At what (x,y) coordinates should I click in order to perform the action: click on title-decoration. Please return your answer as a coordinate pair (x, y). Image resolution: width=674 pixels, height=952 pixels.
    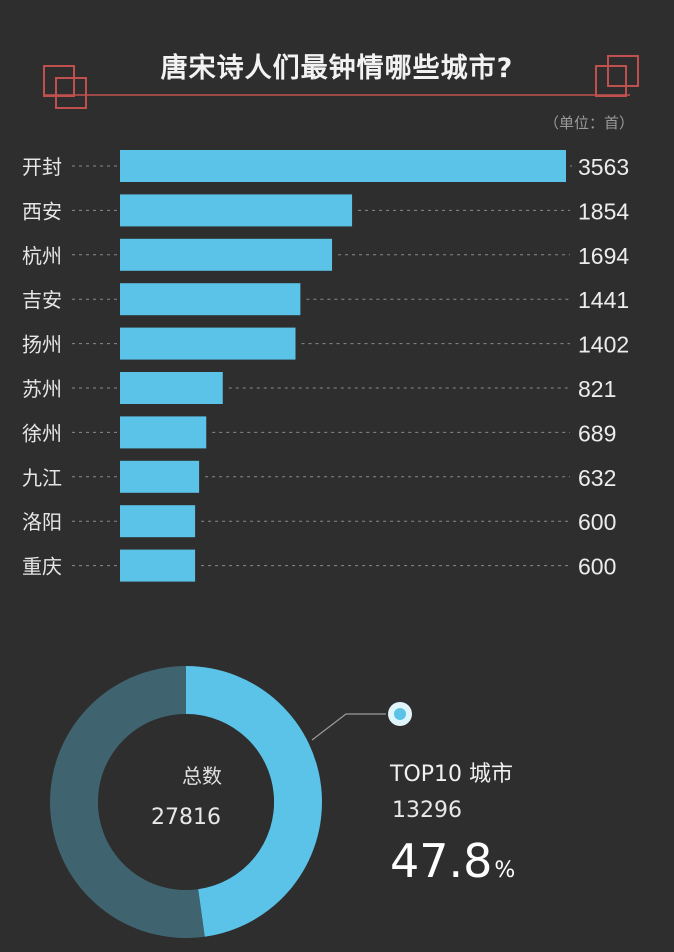
    Looking at the image, I should click on (341, 82).